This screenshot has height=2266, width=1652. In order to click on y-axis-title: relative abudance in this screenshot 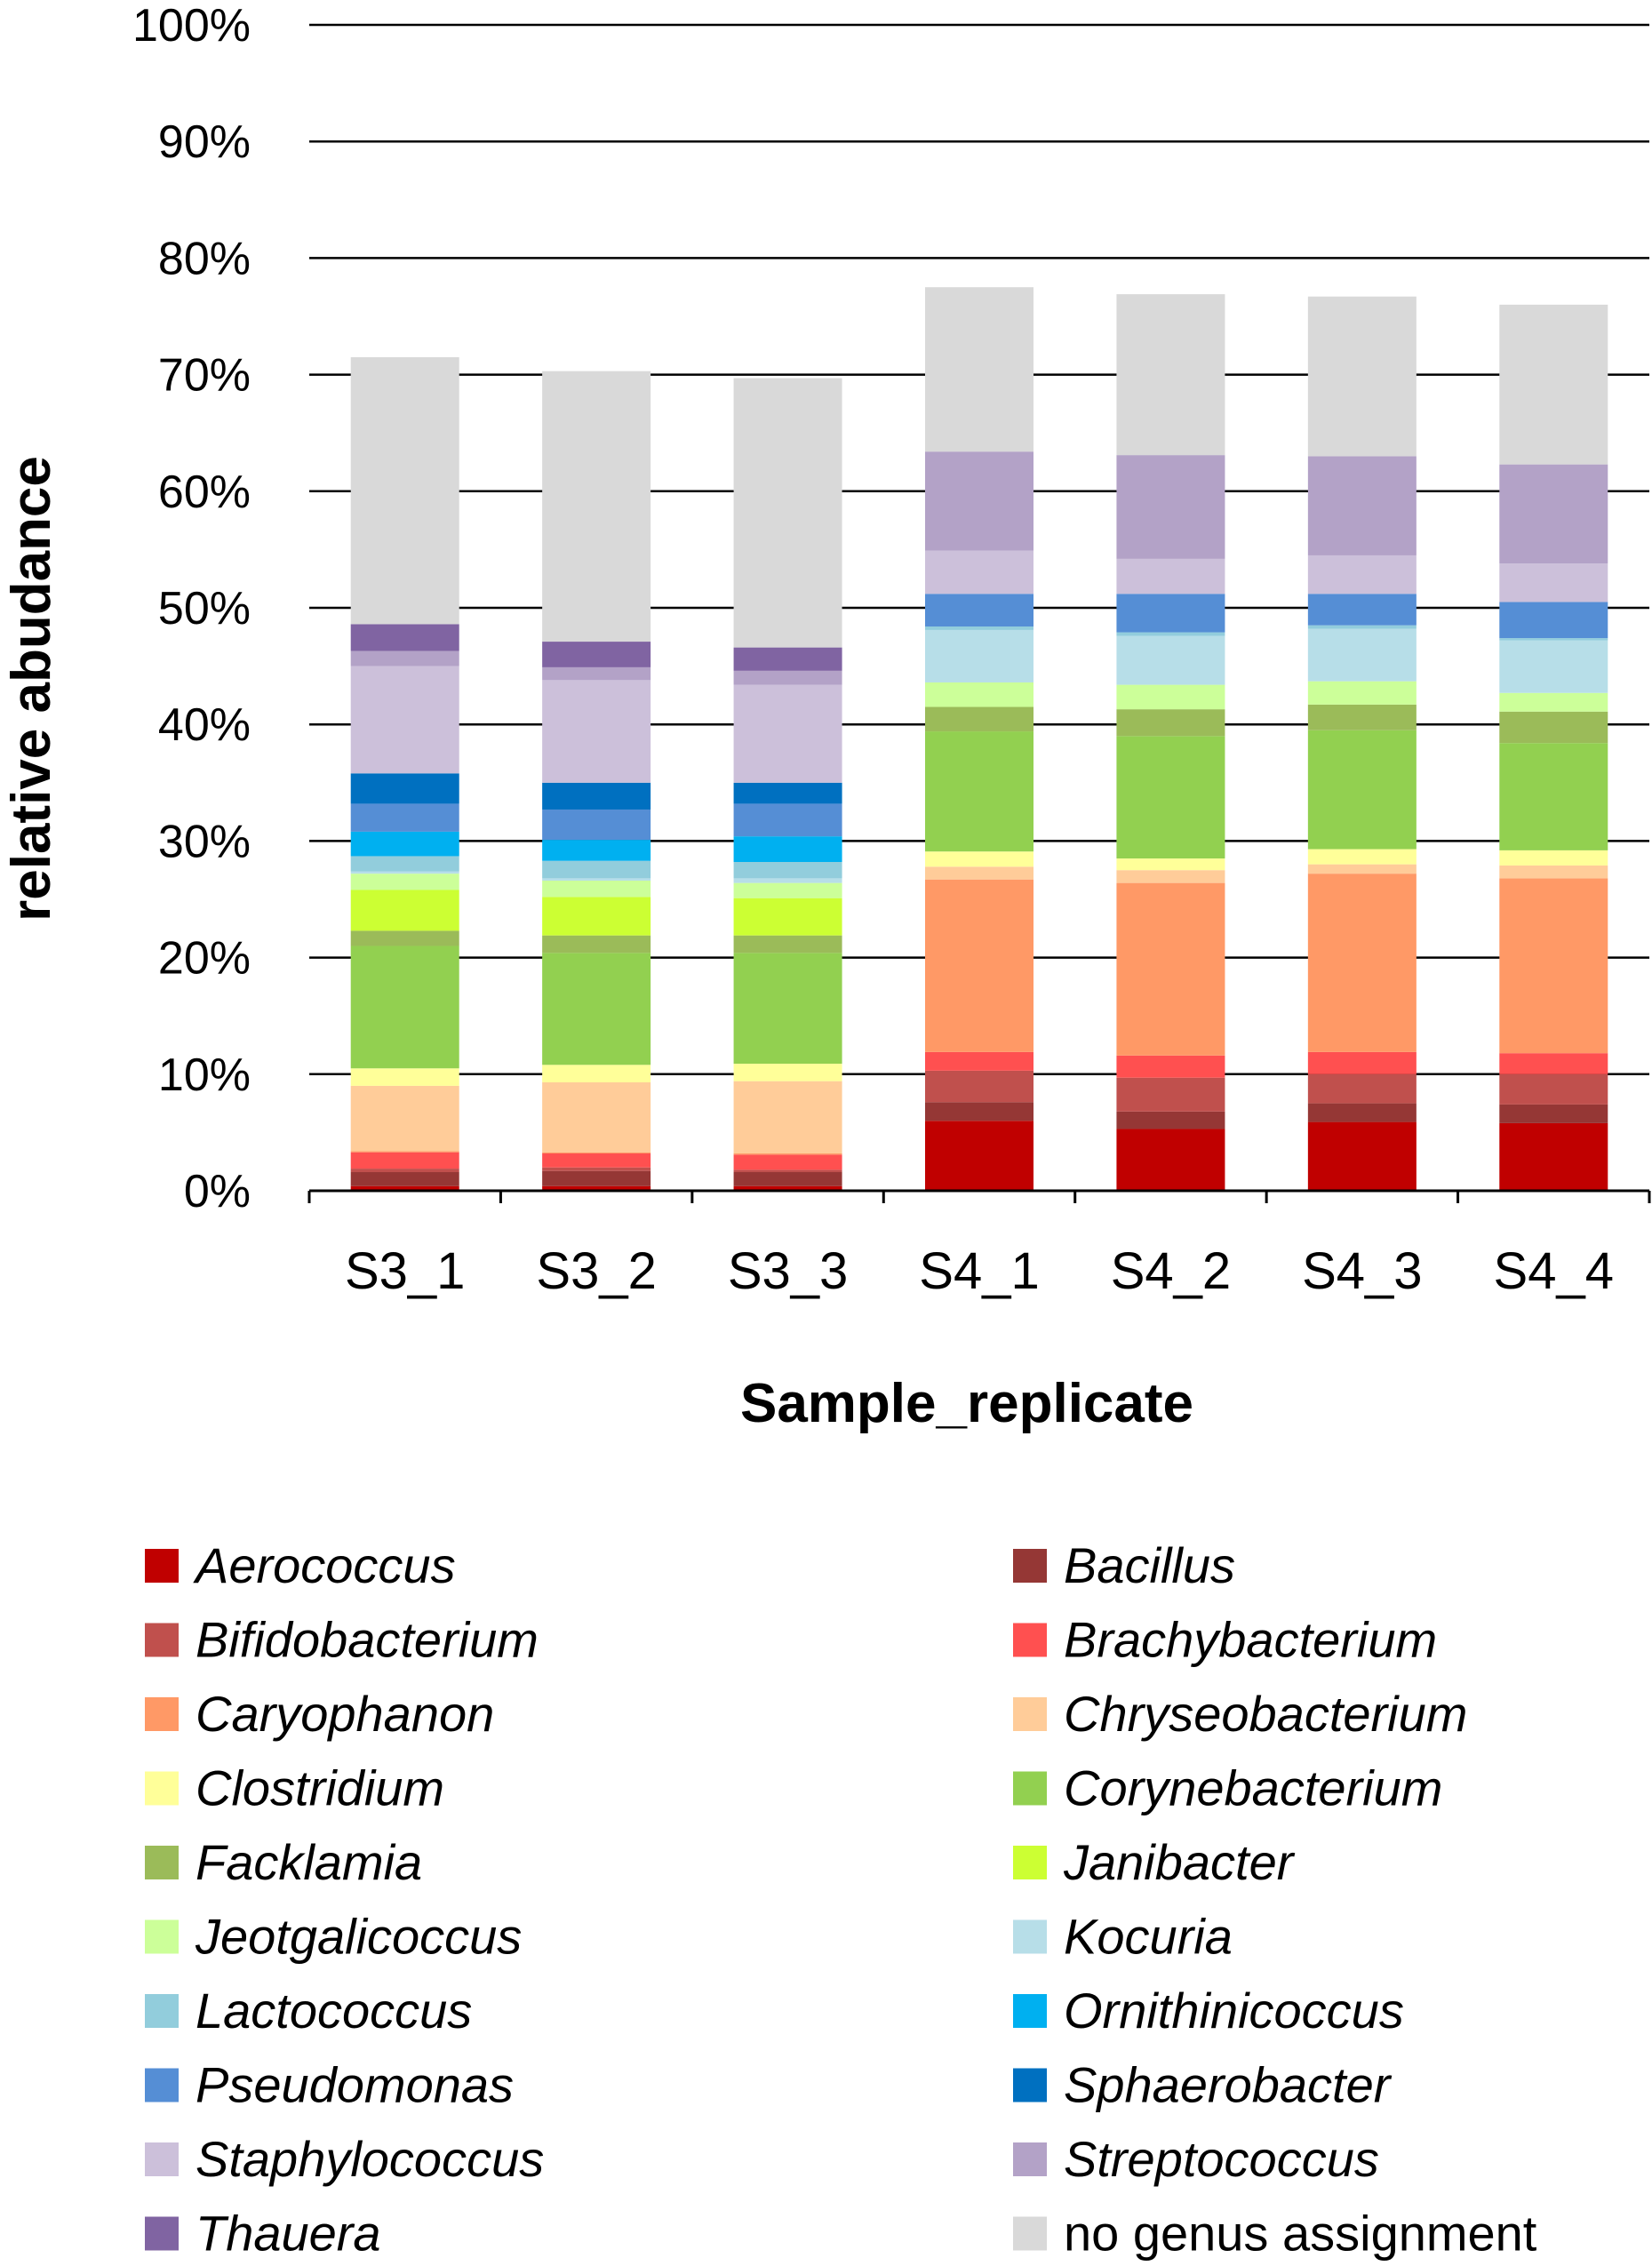, I will do `click(31, 689)`.